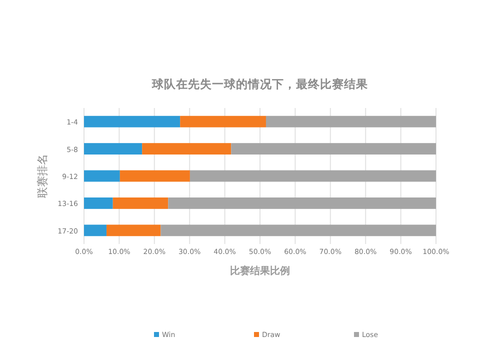 The image size is (500, 362). I want to click on x-axis-title: 比赛结果比例, so click(260, 271).